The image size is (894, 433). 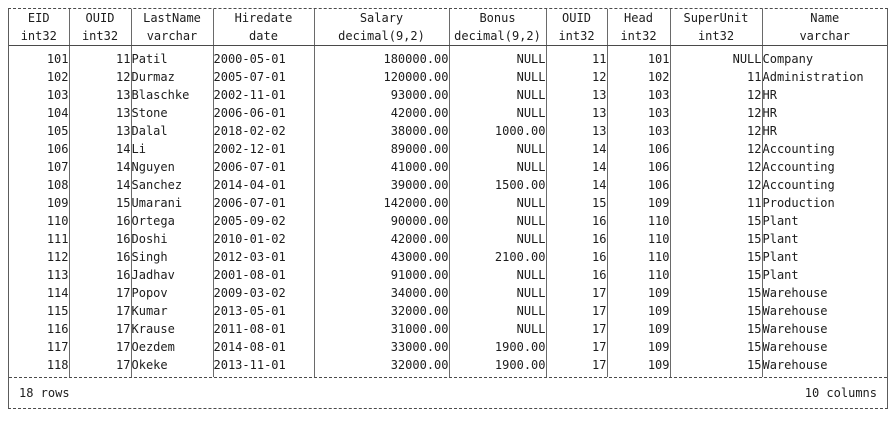 I want to click on table-cell: 1000.00, so click(x=497, y=131).